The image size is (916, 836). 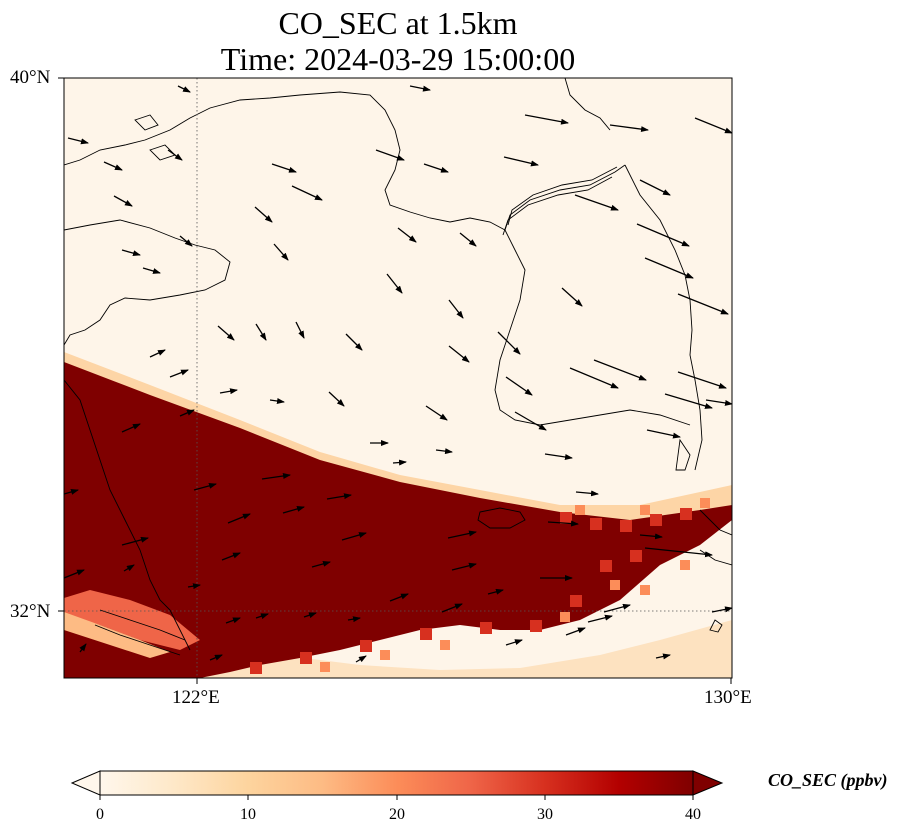 I want to click on colorbar-extend-high, so click(x=708, y=783).